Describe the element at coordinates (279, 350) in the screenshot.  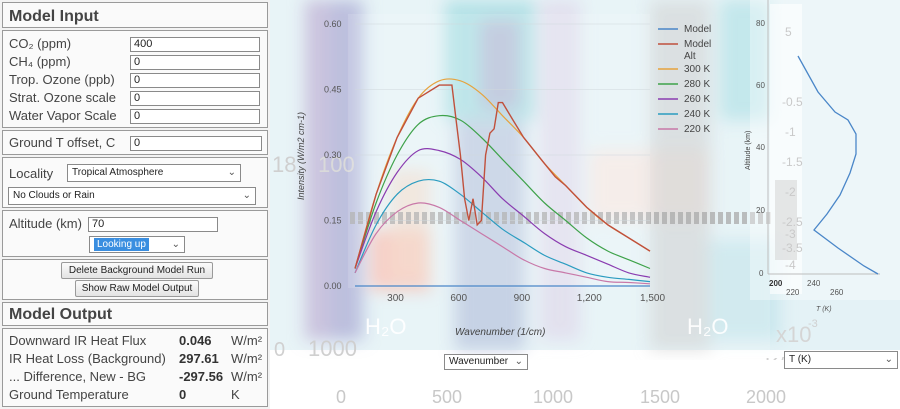
I see `bg-label-0: 0` at that location.